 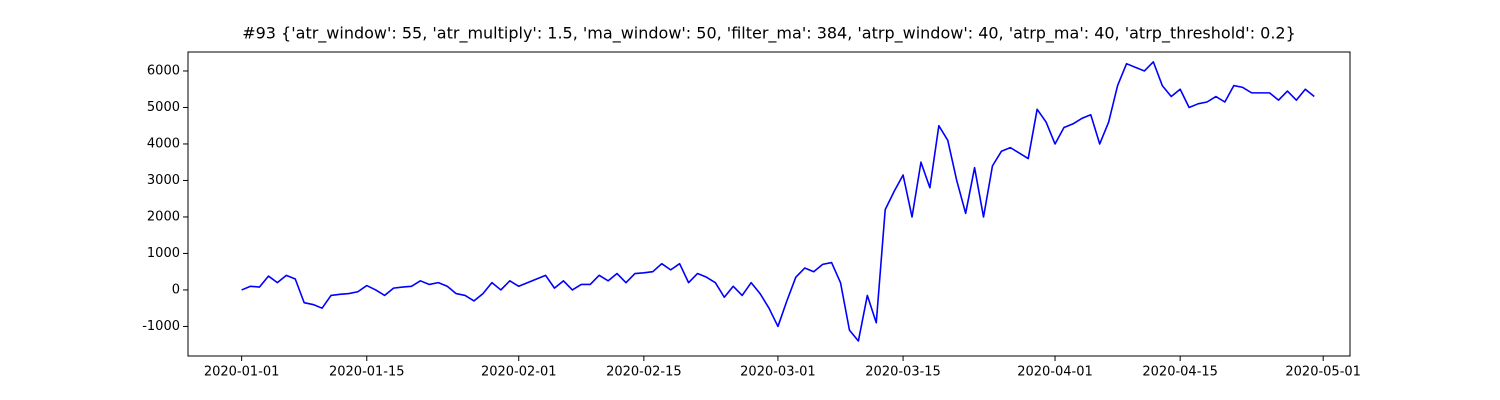 What do you see at coordinates (778, 372) in the screenshot?
I see `x-tick-label: 2020-03-01` at bounding box center [778, 372].